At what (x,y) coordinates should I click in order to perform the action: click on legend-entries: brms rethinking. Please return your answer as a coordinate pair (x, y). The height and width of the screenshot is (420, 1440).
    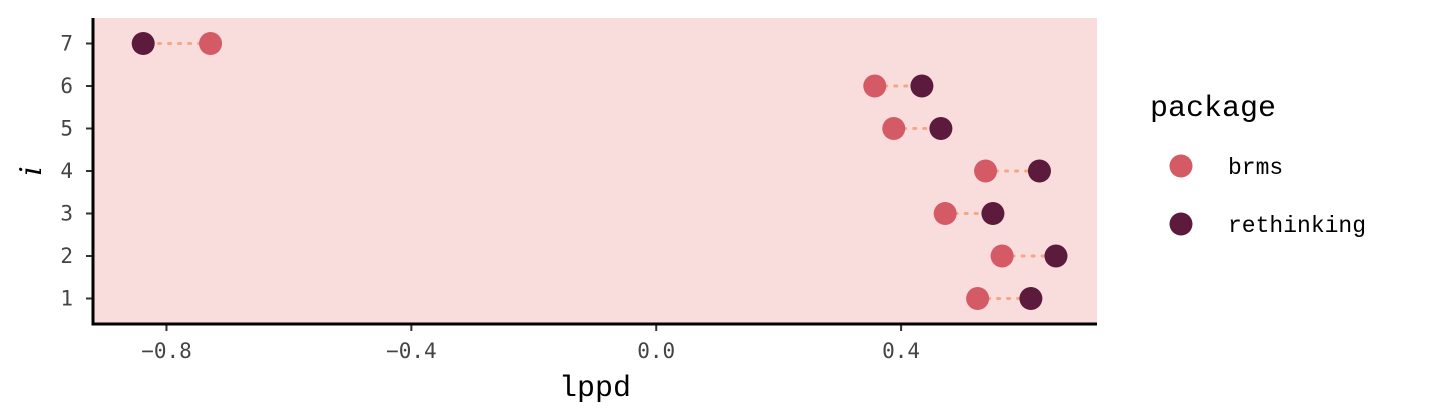
    Looking at the image, I should click on (1267, 196).